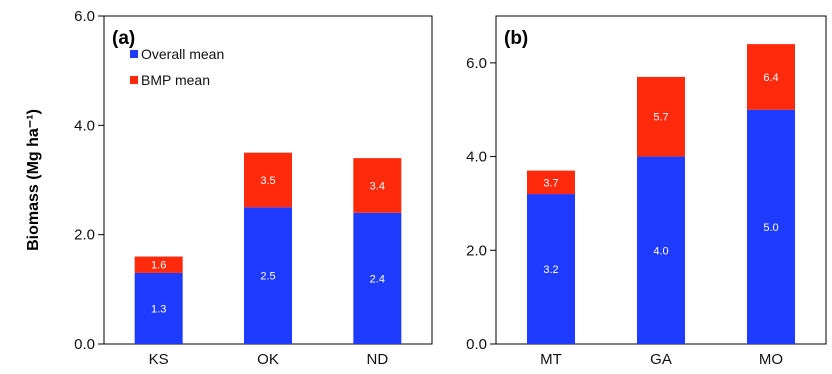 The height and width of the screenshot is (374, 832). I want to click on bar-bmp-label: 3.7, so click(550, 183).